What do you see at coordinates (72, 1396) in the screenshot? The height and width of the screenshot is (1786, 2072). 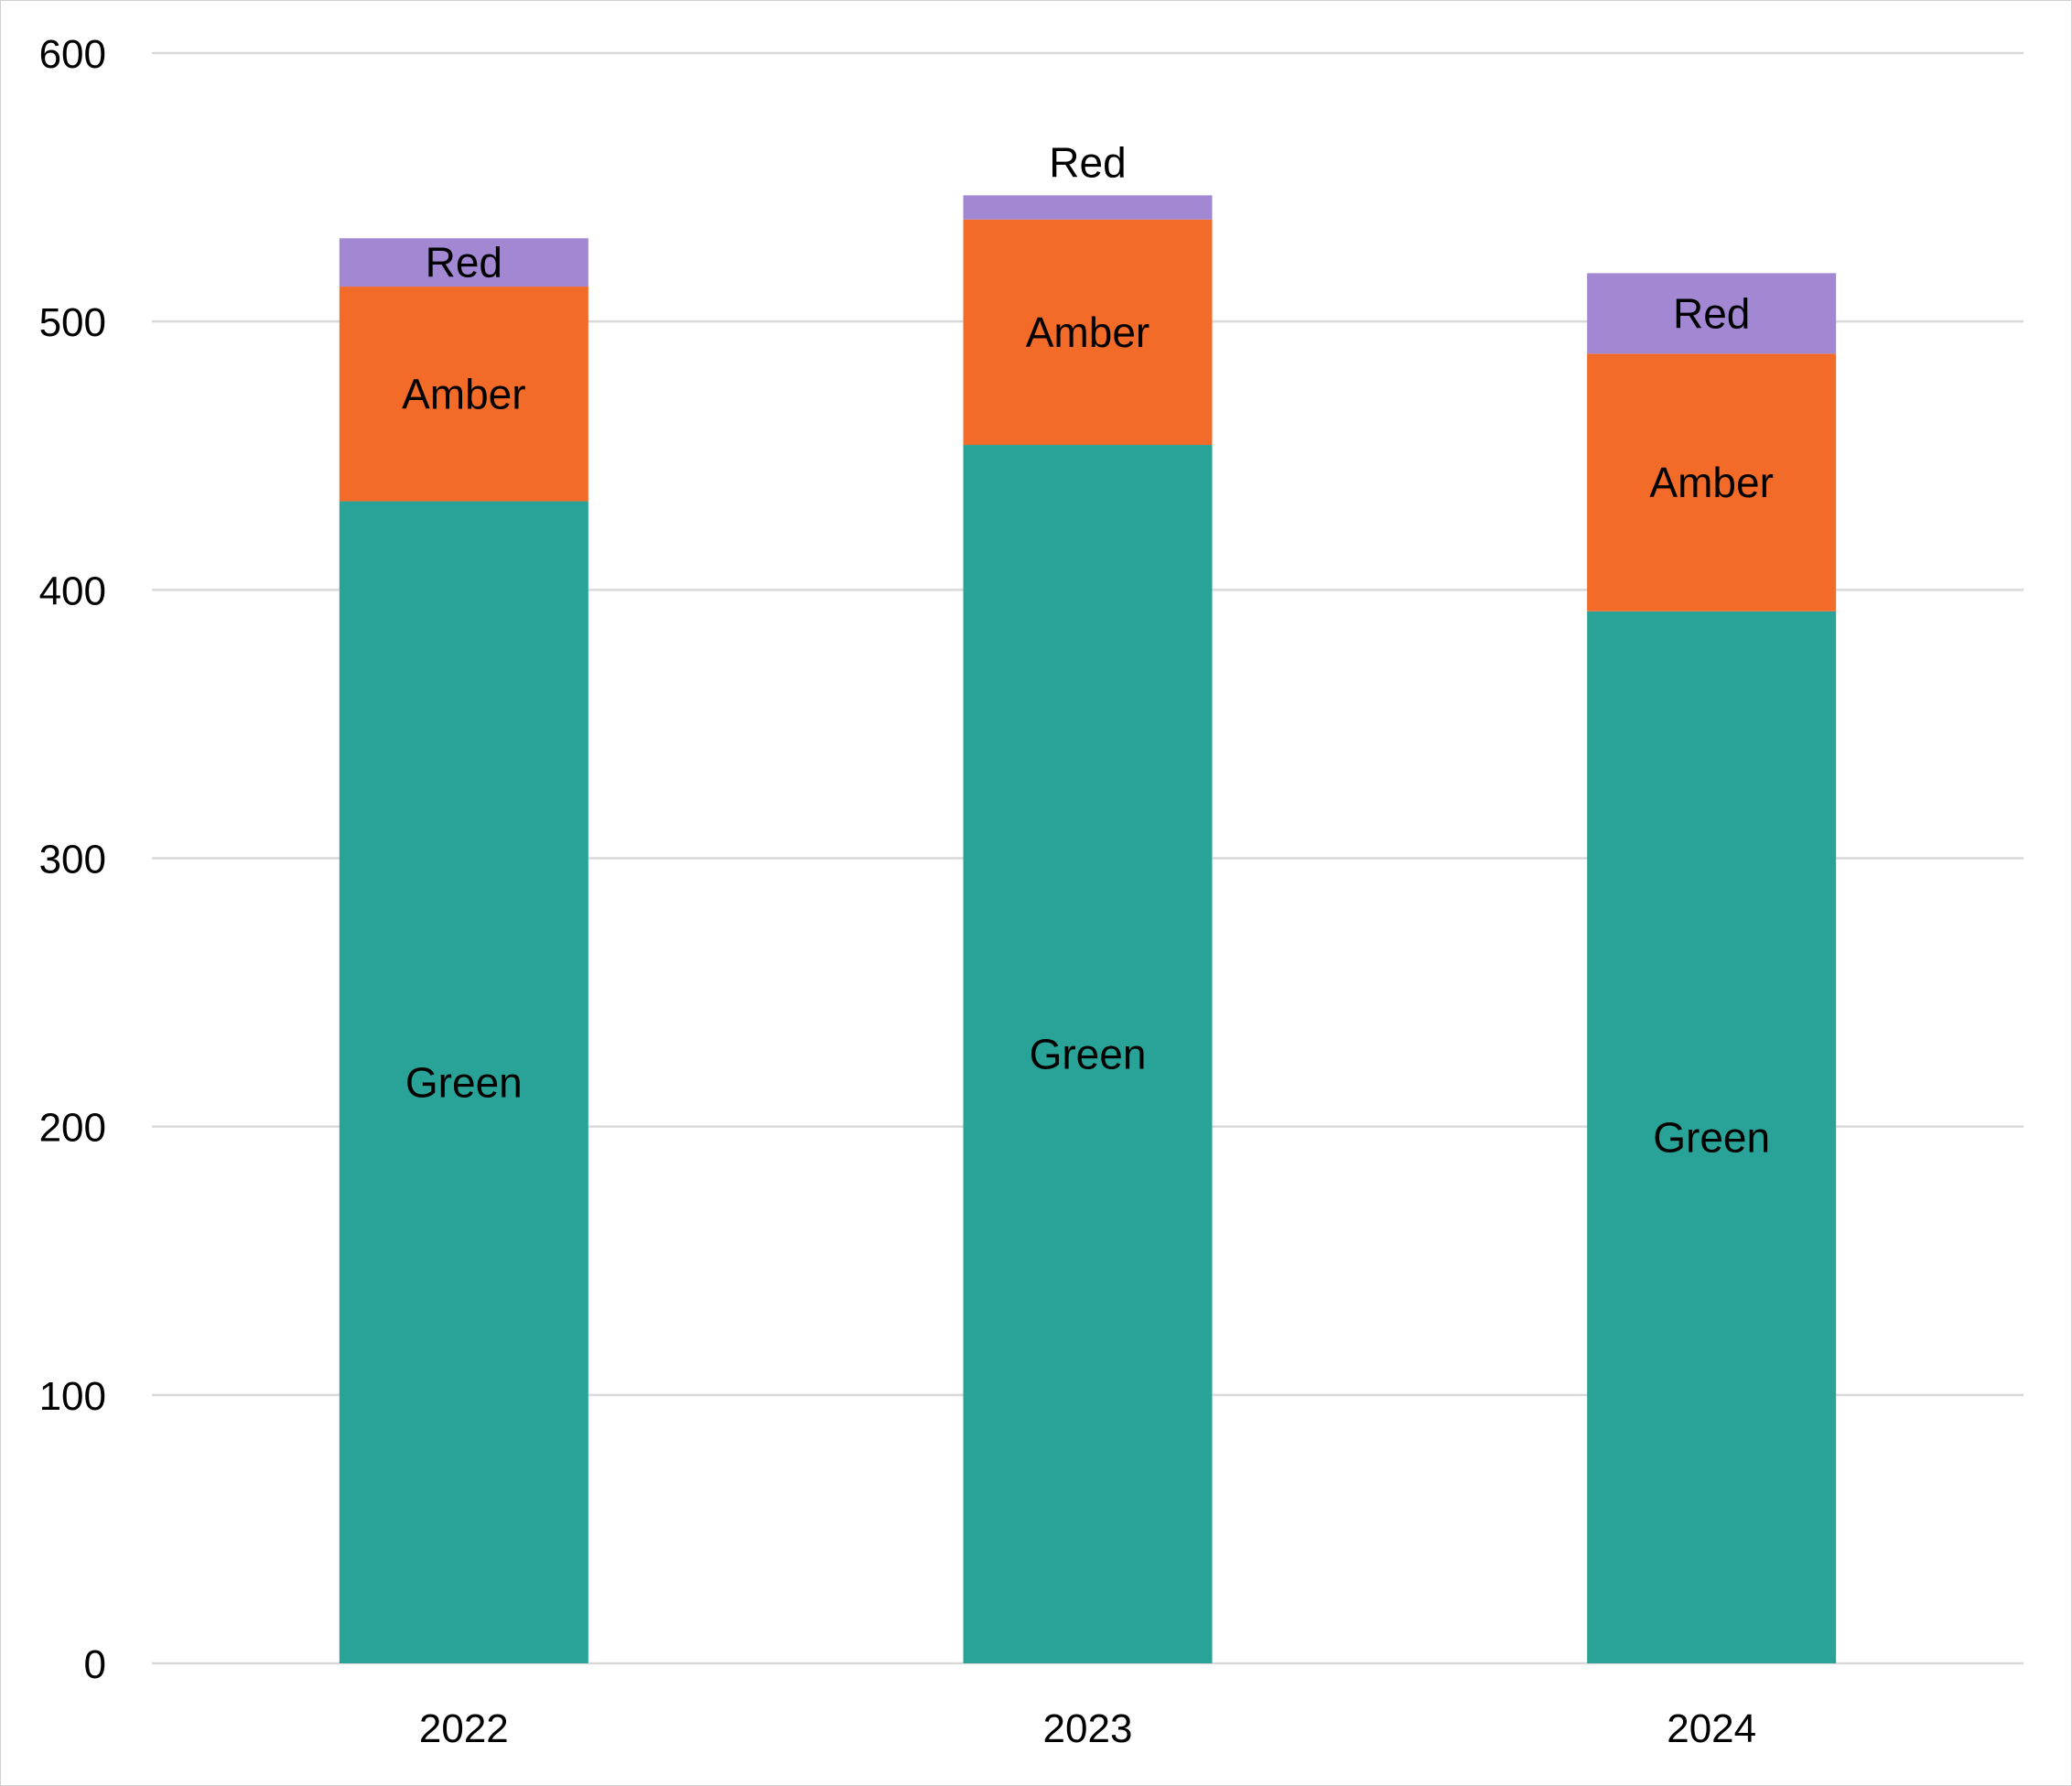 I see `y-tick-label: 100` at bounding box center [72, 1396].